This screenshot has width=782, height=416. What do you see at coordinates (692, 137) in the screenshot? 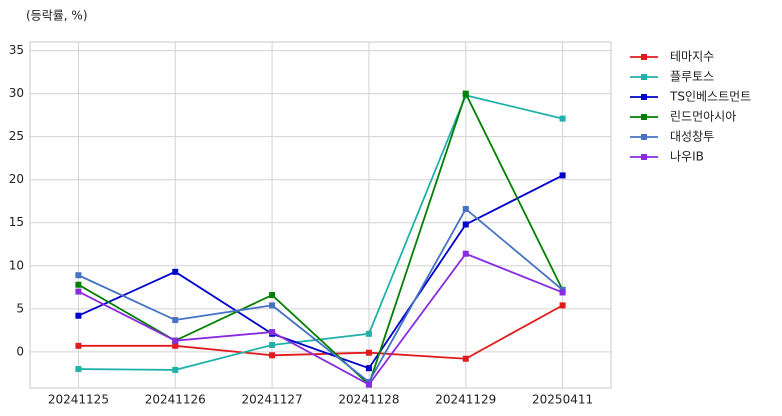
I see `legend-label: 대성창투` at bounding box center [692, 137].